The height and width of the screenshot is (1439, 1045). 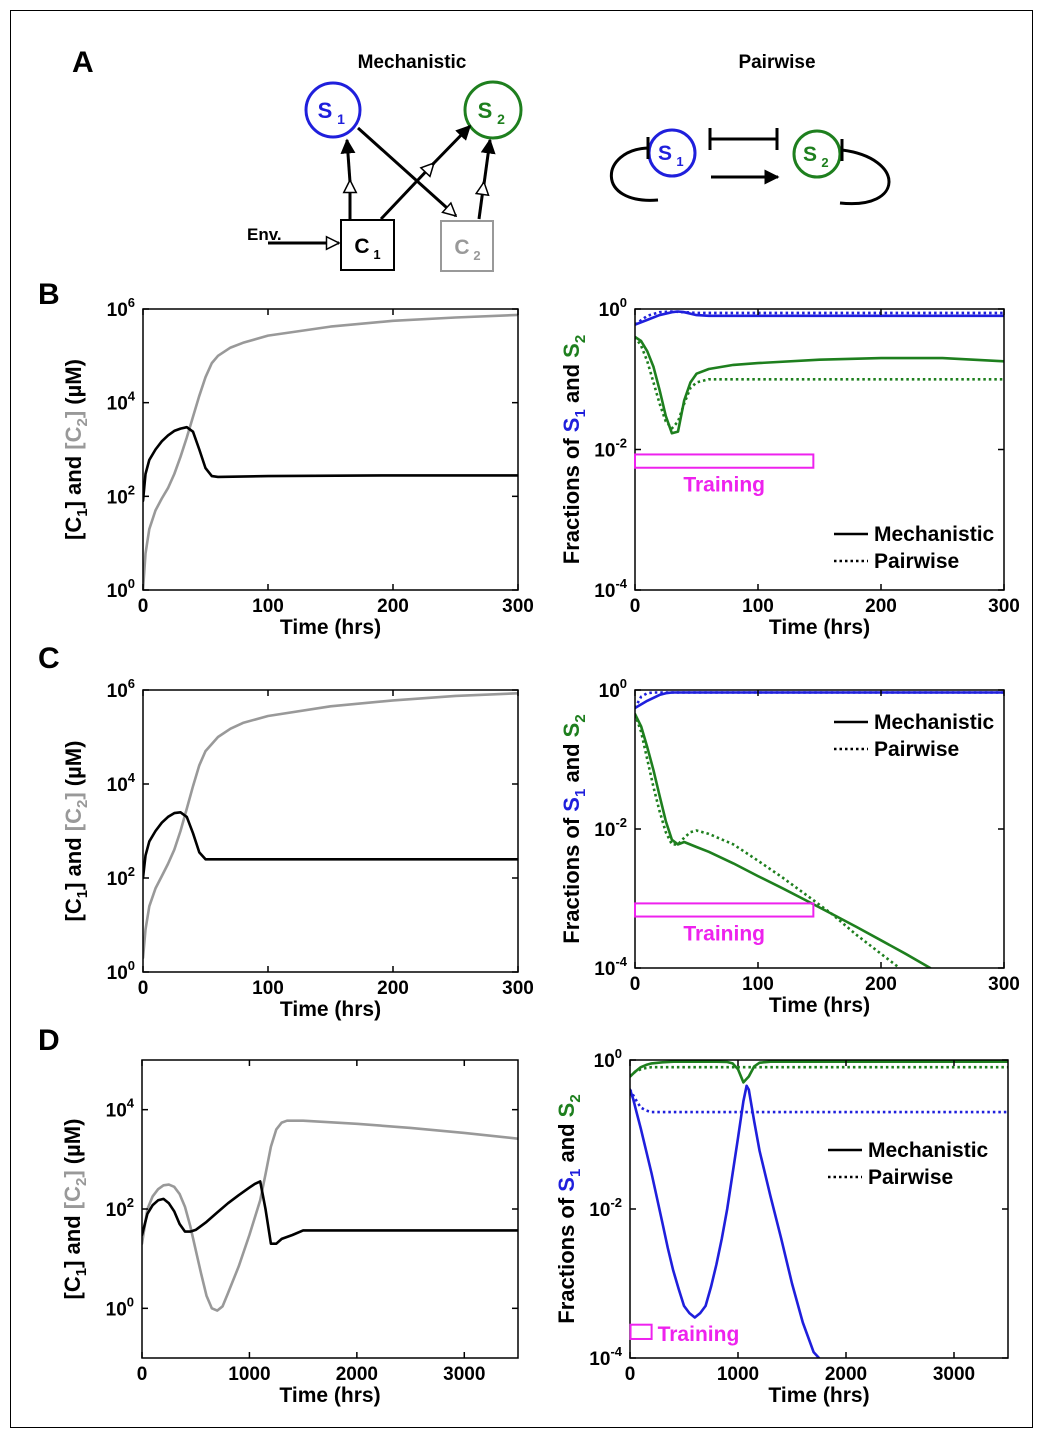 I want to click on legend-dotted-label: Pairwise, so click(x=910, y=1177).